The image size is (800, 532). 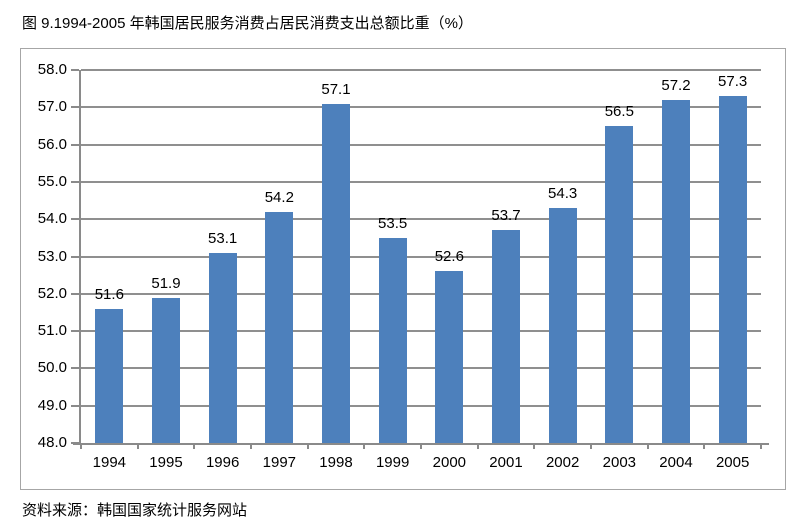 I want to click on x-tick-label: 2004, so click(x=676, y=462).